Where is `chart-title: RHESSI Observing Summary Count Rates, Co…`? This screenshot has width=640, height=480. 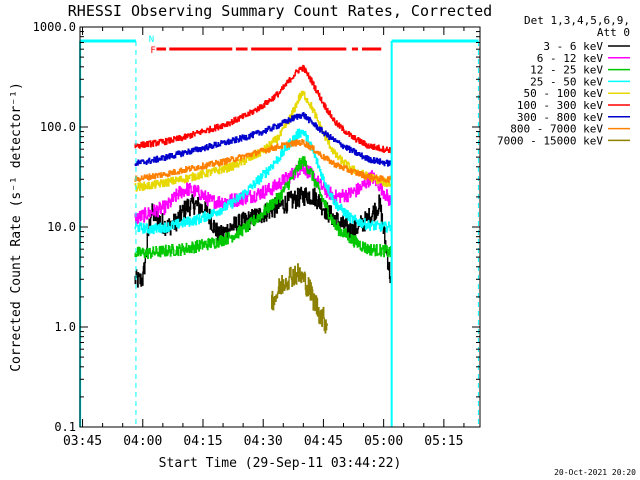 chart-title: RHESSI Observing Summary Count Rates, Co… is located at coordinates (280, 11).